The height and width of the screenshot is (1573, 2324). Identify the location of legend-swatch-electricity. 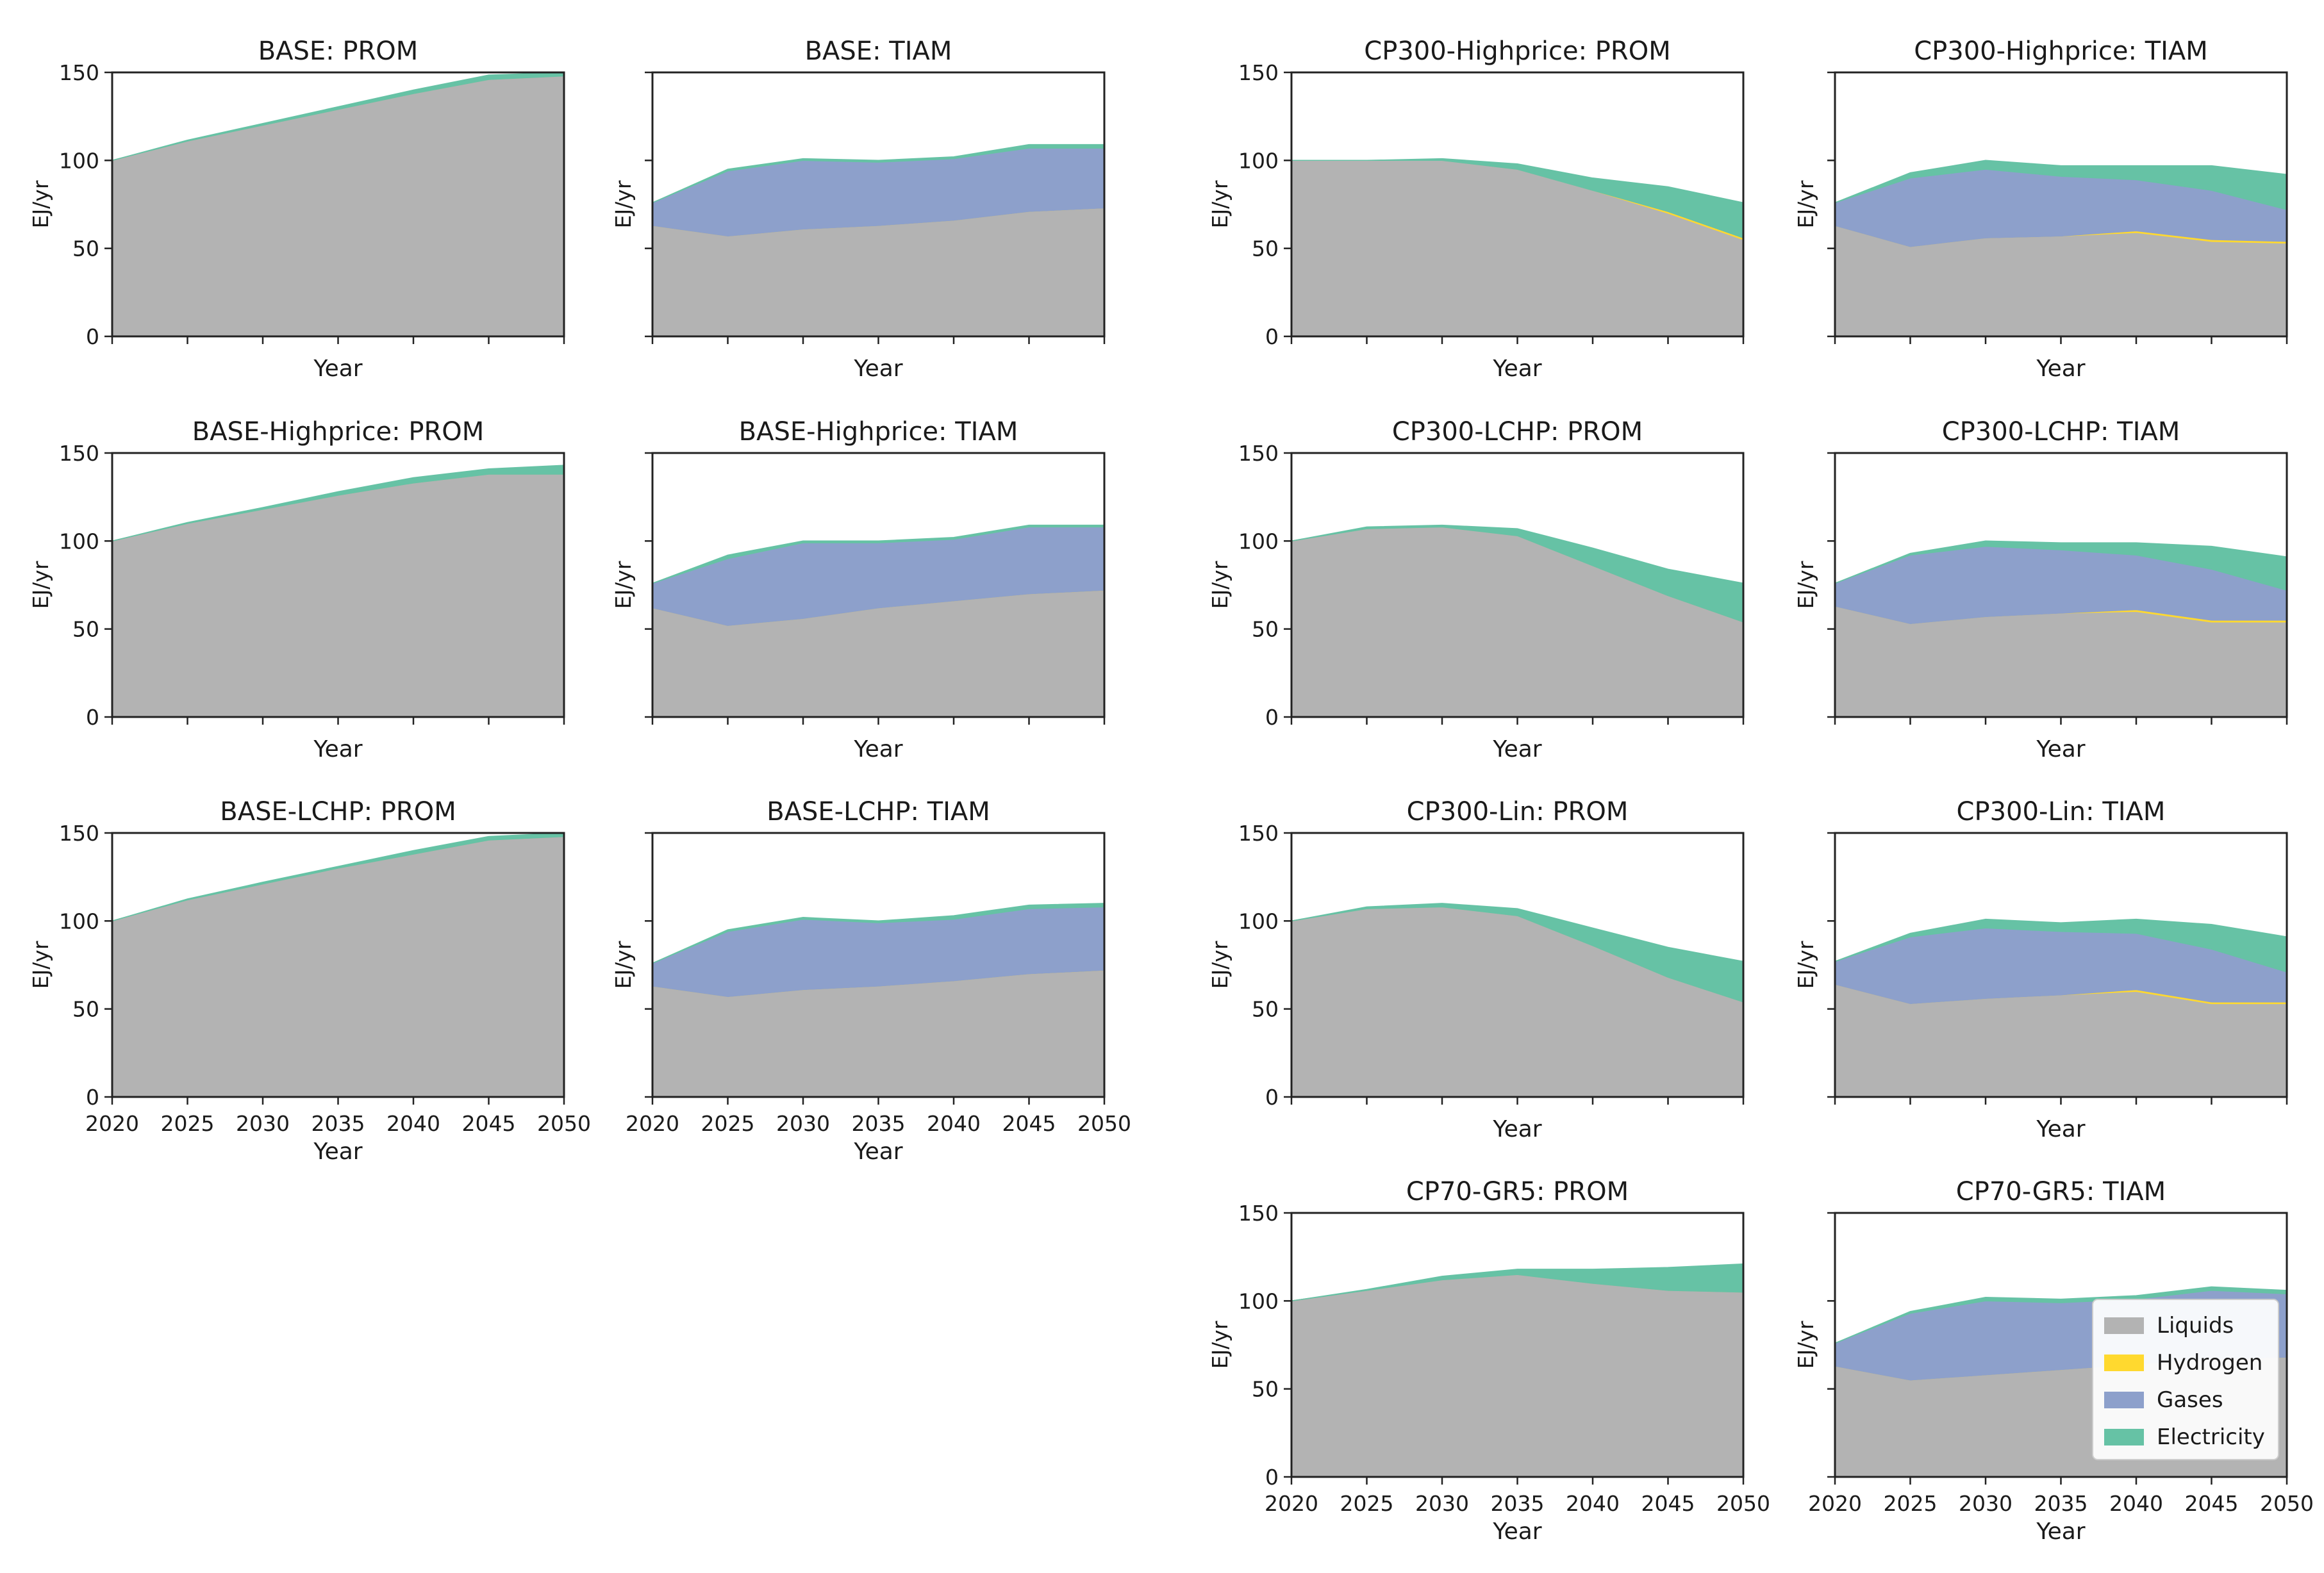
(2124, 1437).